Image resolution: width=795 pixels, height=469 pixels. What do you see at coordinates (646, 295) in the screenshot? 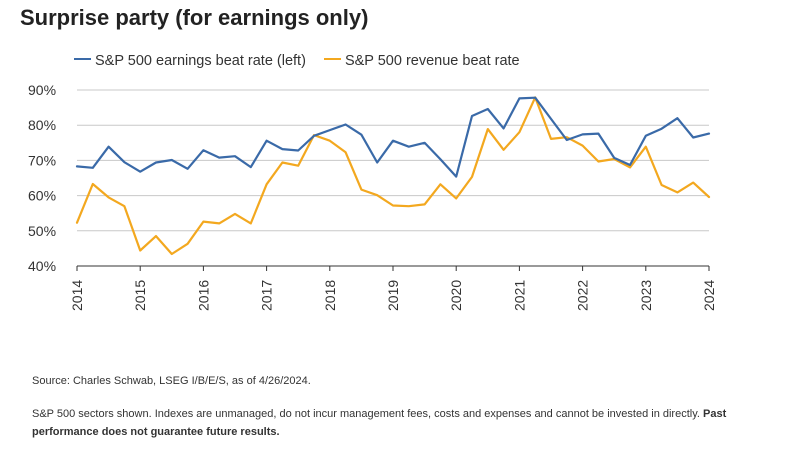
I see `x-tick-label: 2023` at bounding box center [646, 295].